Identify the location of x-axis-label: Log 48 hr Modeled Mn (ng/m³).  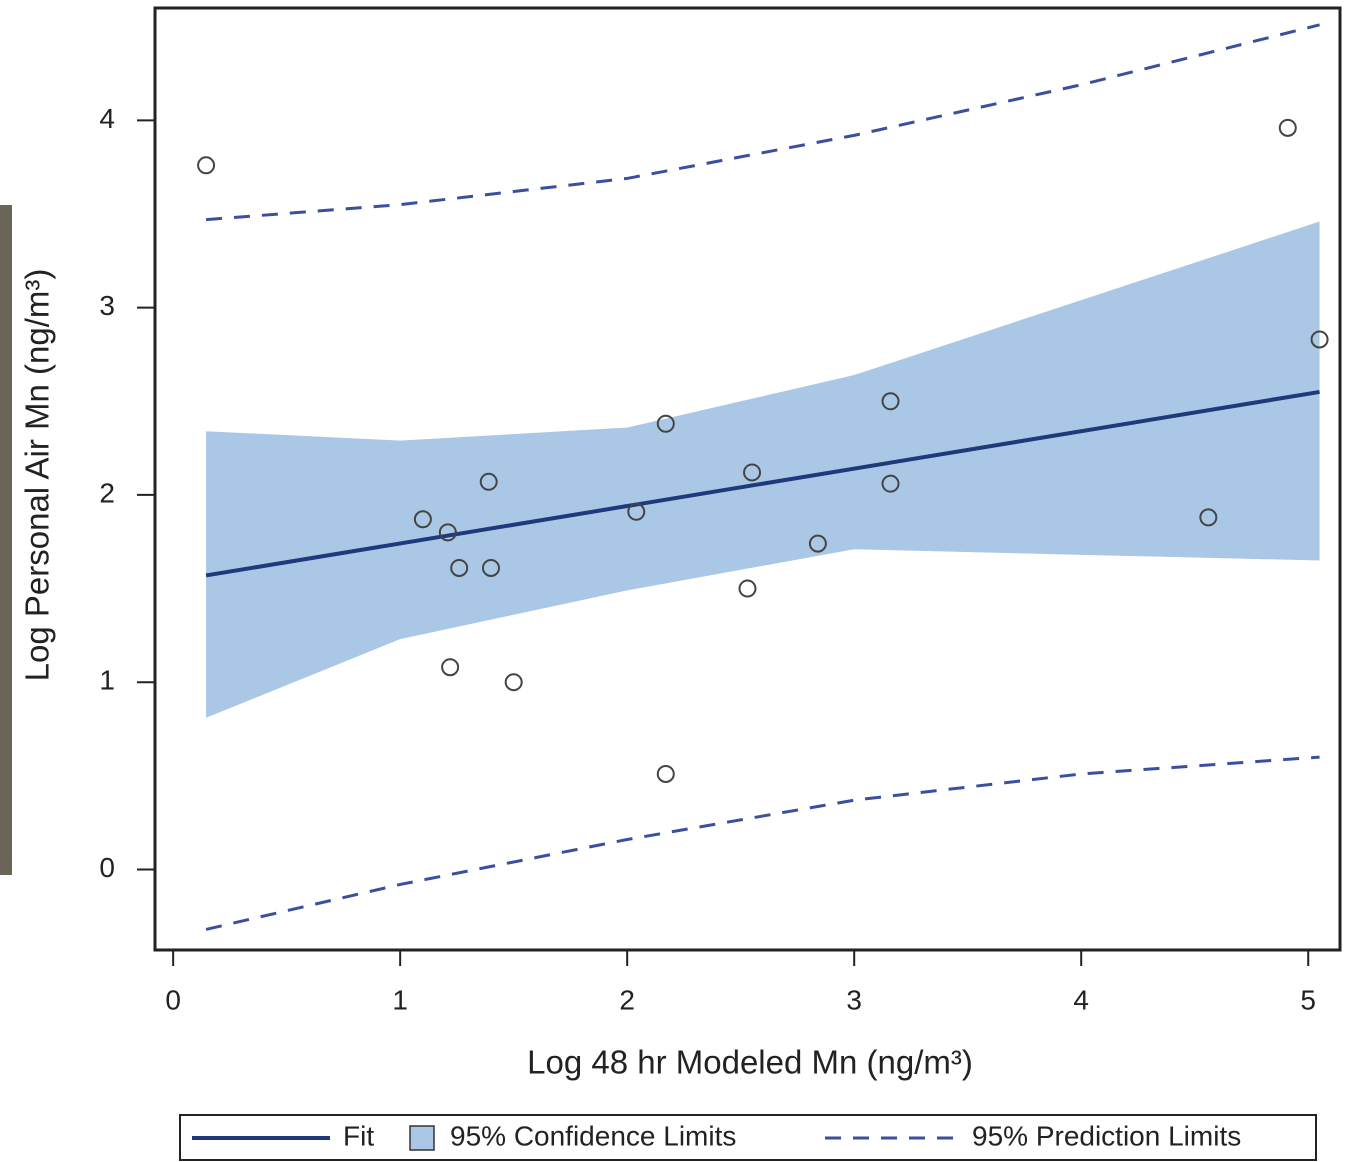
(750, 1062).